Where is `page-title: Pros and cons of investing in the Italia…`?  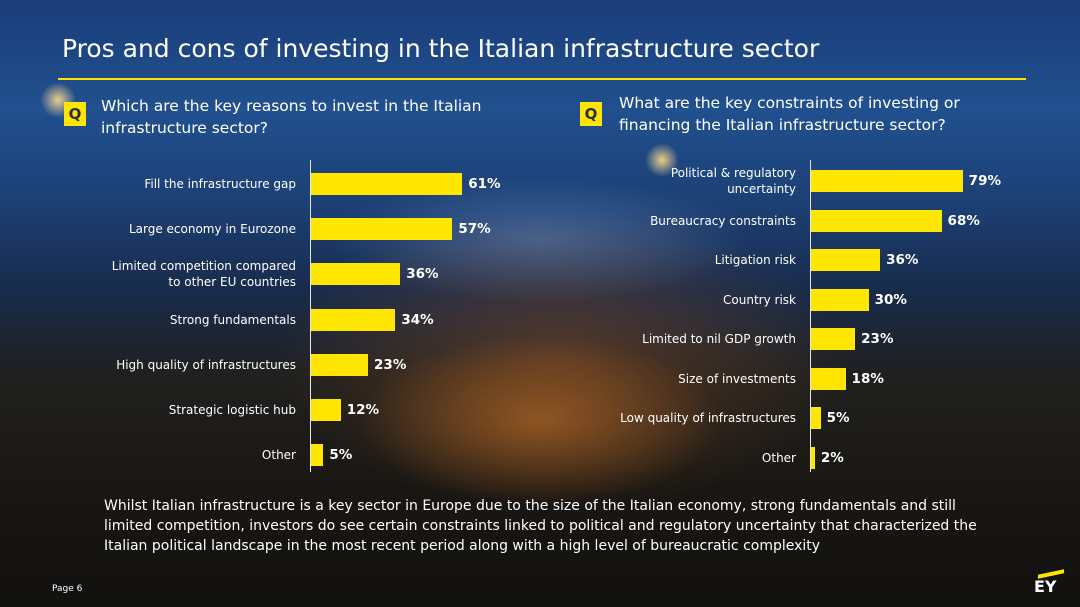 page-title: Pros and cons of investing in the Italia… is located at coordinates (441, 48).